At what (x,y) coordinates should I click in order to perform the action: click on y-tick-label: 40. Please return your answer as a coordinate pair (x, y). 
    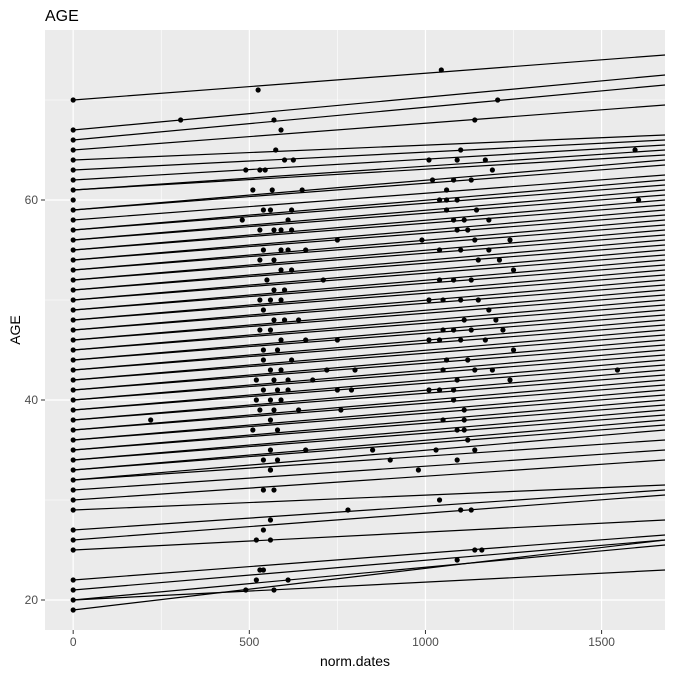
    Looking at the image, I should click on (32, 400).